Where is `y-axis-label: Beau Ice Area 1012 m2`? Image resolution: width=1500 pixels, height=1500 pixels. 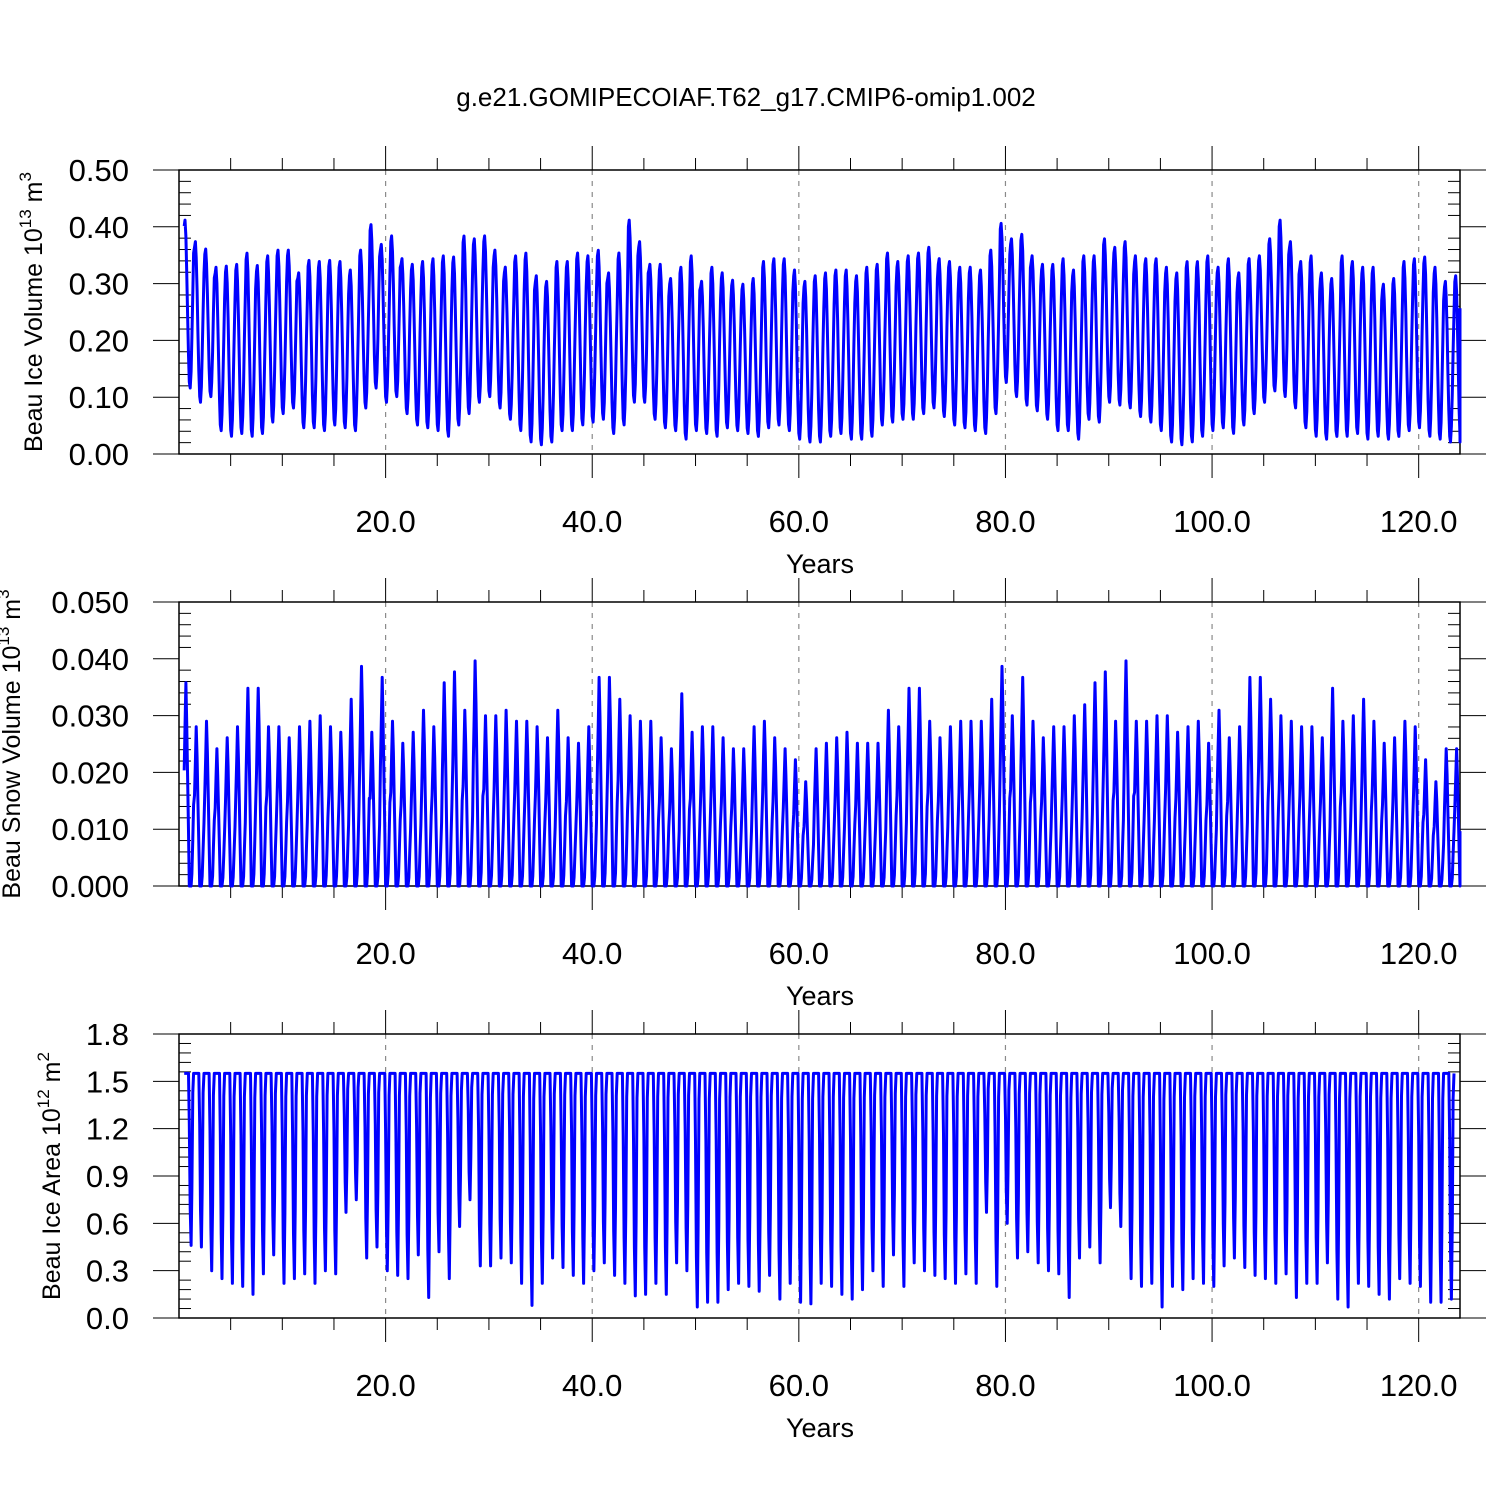 y-axis-label: Beau Ice Area 1012 m2 is located at coordinates (50, 1176).